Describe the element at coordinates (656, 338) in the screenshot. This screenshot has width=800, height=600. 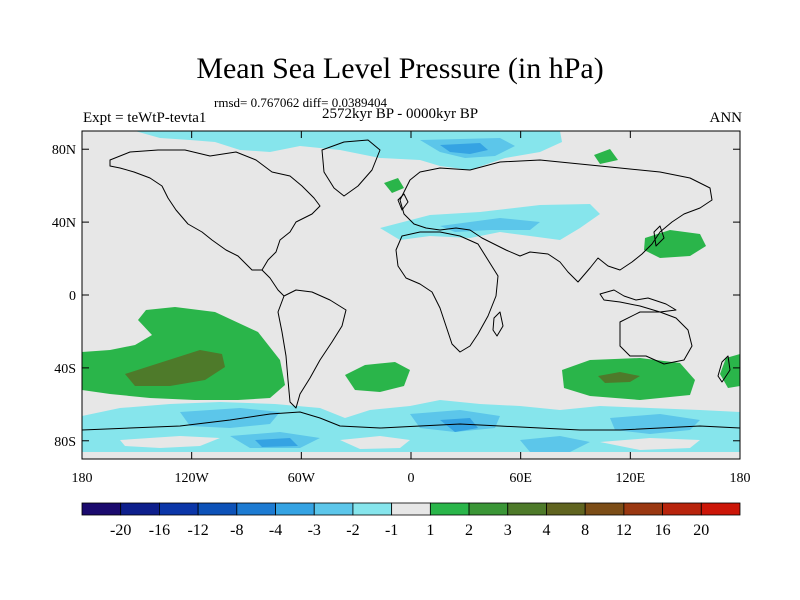
I see `coastline-australia` at that location.